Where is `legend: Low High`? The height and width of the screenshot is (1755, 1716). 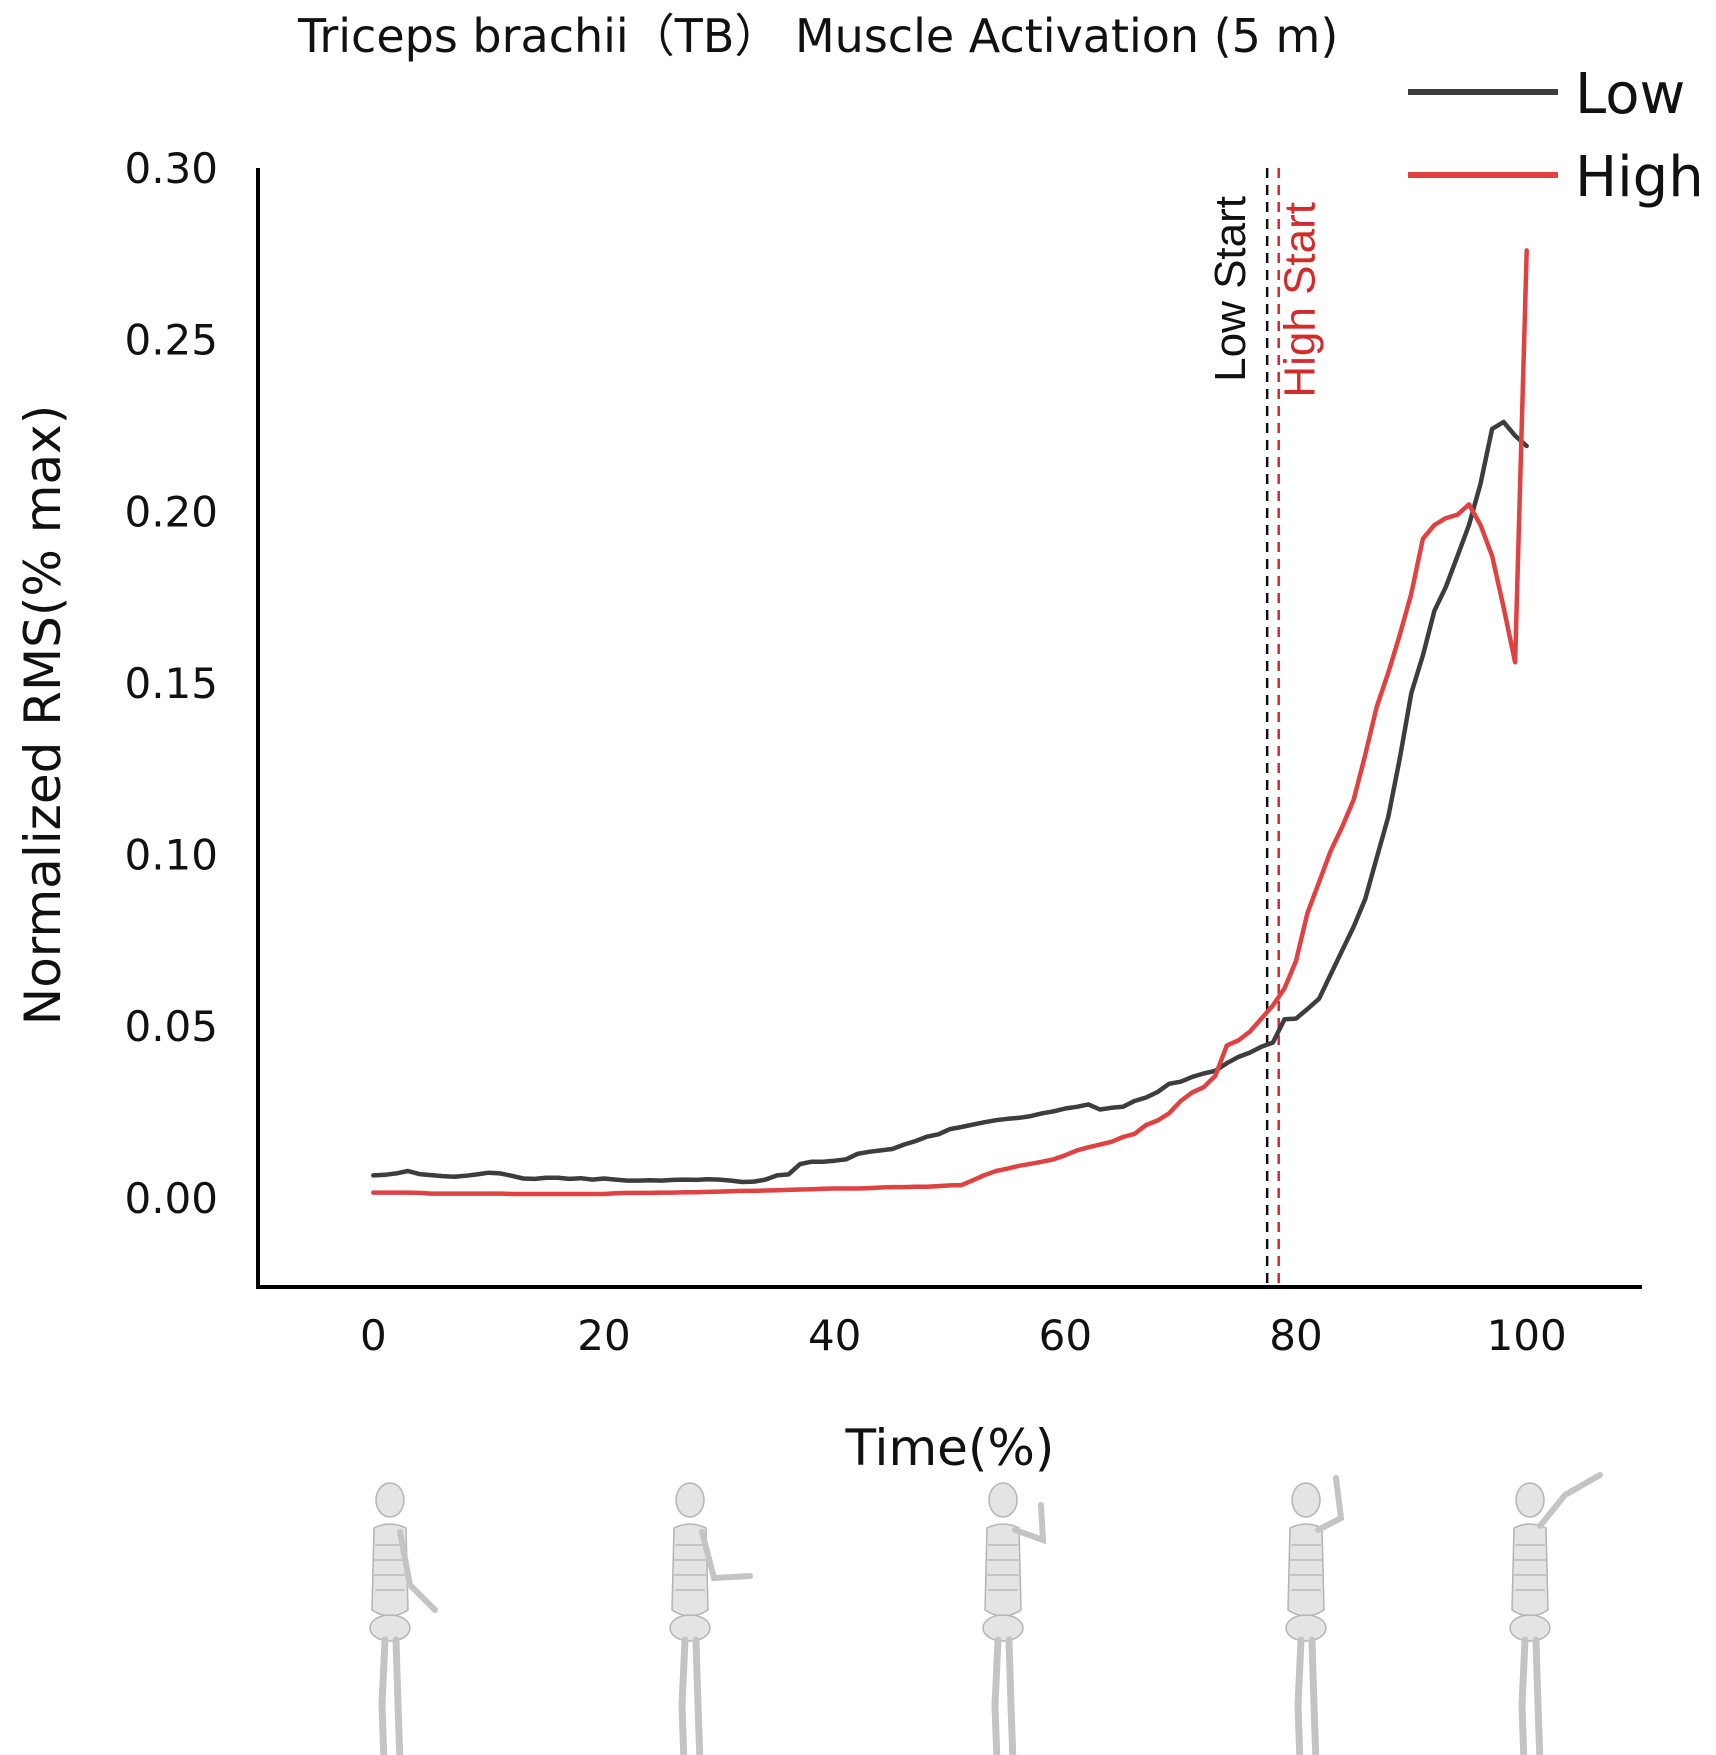
legend: Low High is located at coordinates (1556, 136).